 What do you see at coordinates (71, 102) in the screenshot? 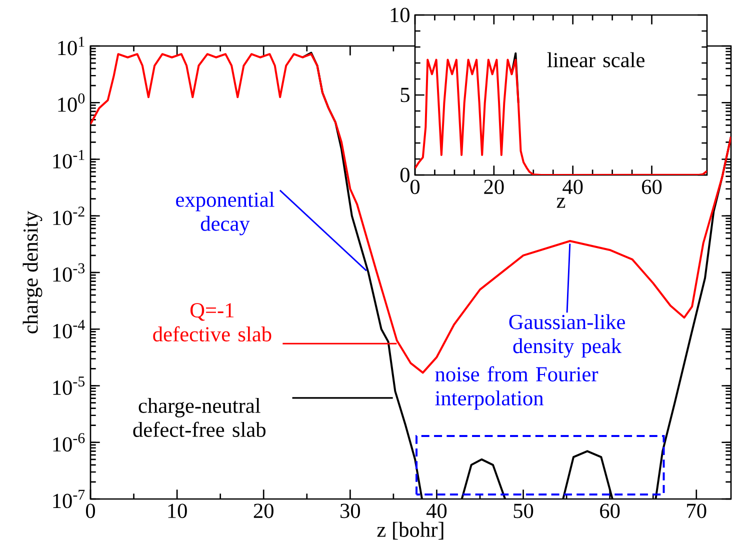
I see `y-tick-label: 10$^{0}$` at bounding box center [71, 102].